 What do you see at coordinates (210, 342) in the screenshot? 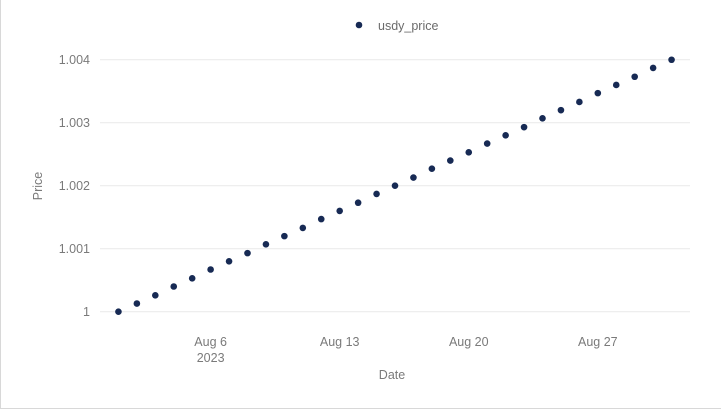
I see `x-tick-label: Aug 6` at bounding box center [210, 342].